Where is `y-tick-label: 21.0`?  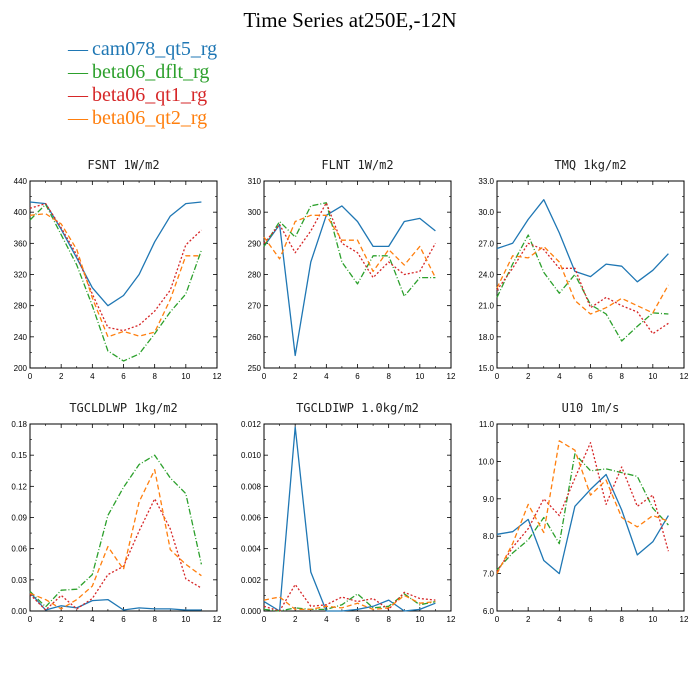
y-tick-label: 21.0 is located at coordinates (486, 306).